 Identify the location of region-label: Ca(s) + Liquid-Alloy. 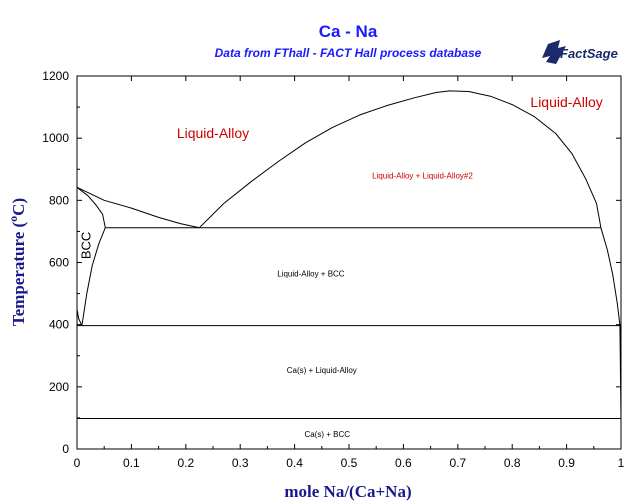
(322, 370).